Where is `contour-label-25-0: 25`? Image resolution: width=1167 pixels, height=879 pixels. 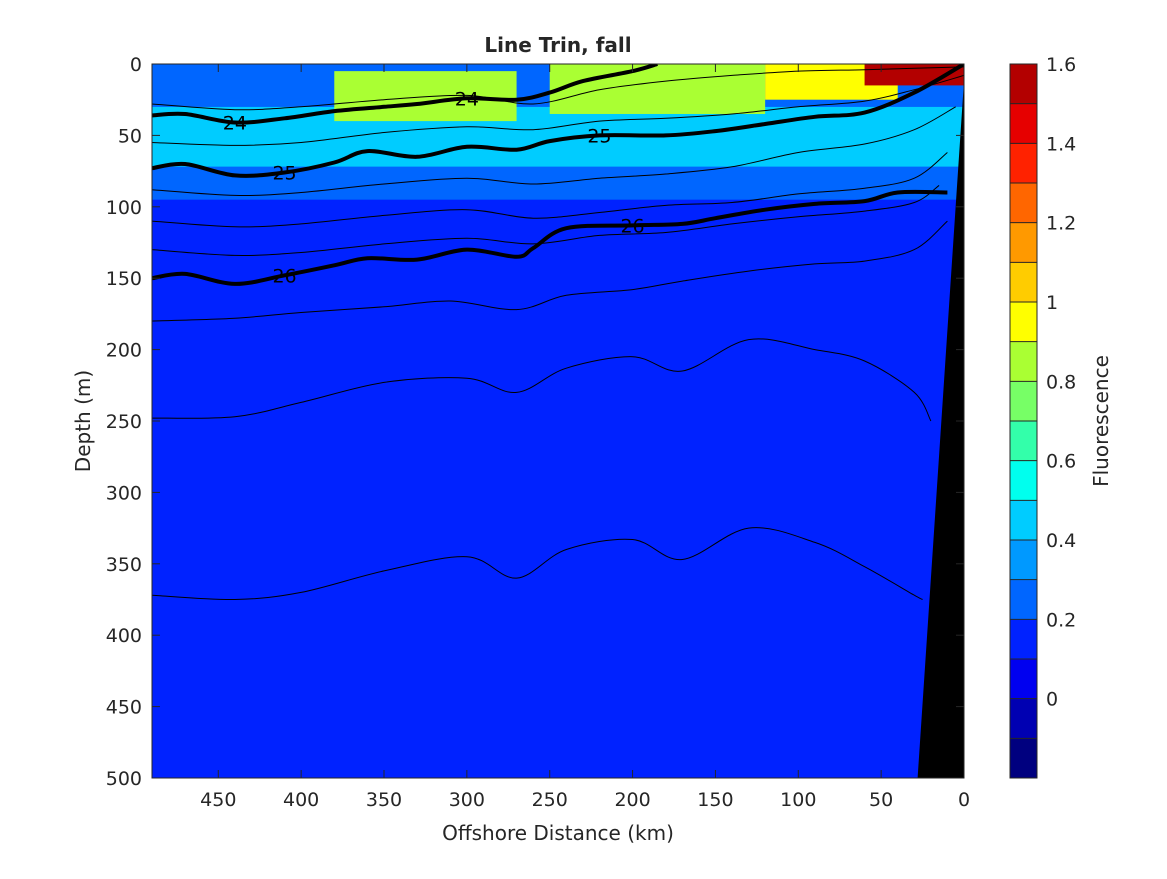 contour-label-25-0: 25 is located at coordinates (284, 174).